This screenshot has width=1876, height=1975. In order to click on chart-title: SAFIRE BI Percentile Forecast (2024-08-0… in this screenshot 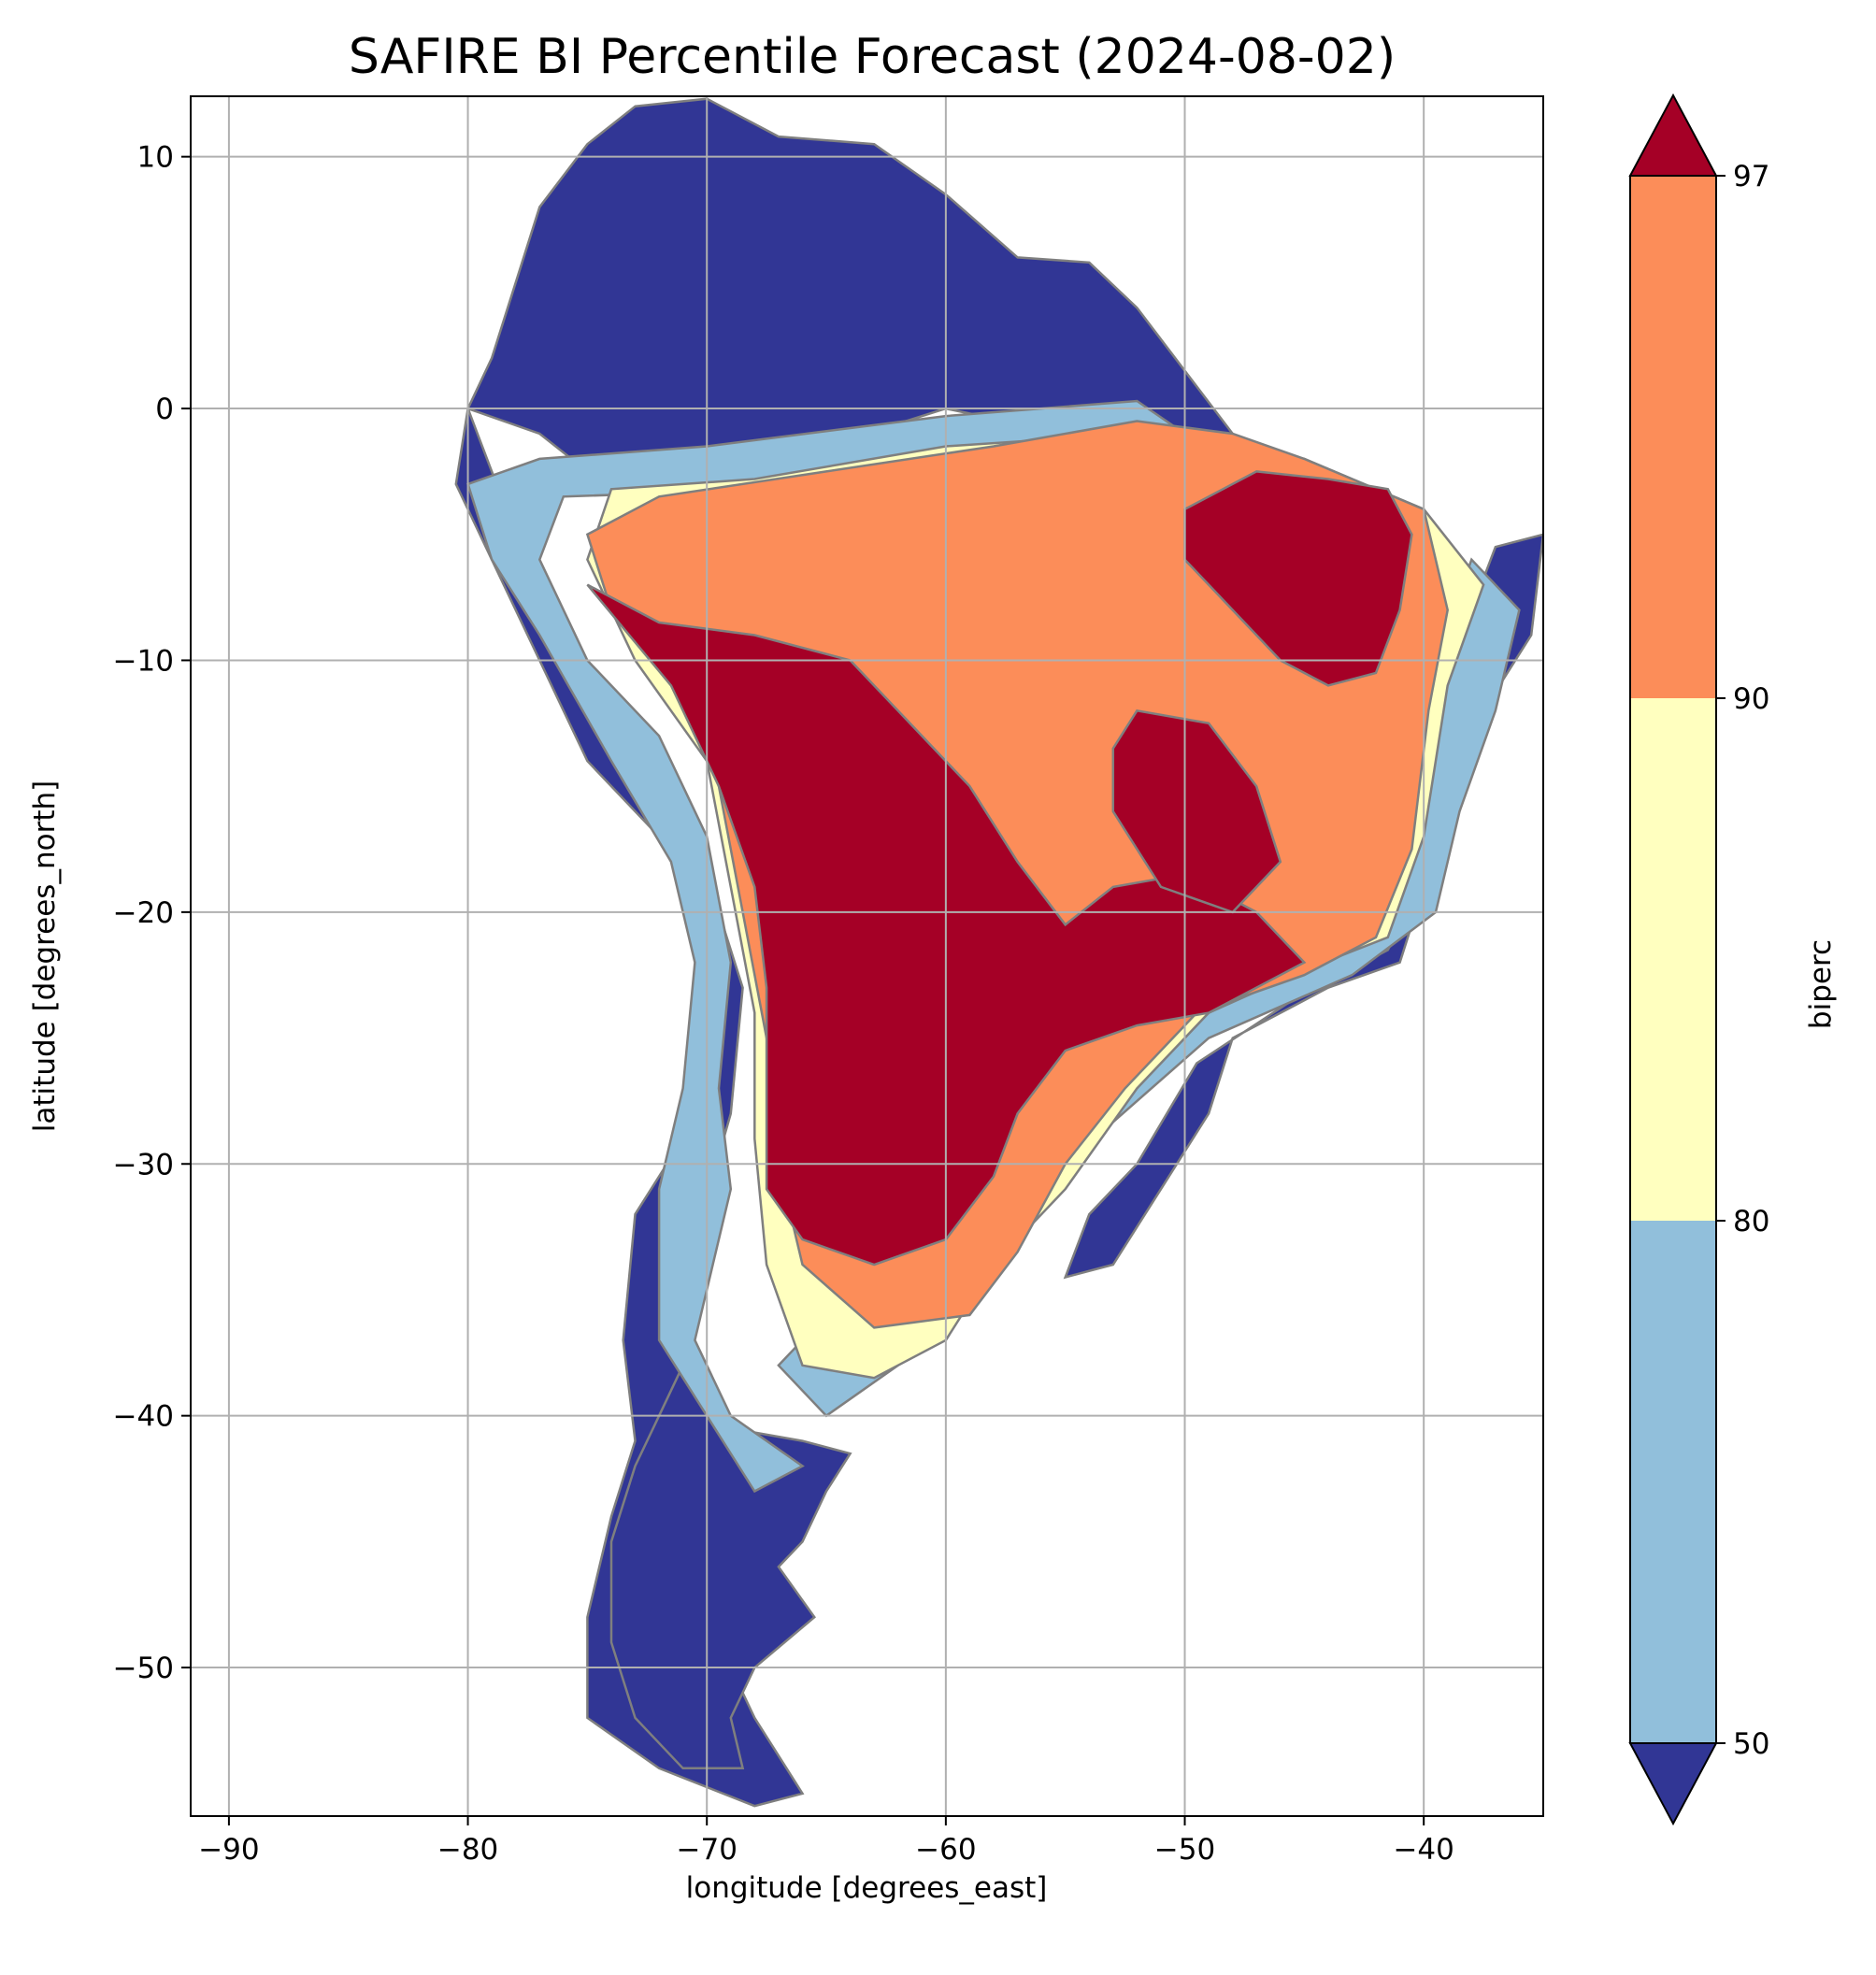, I will do `click(873, 57)`.